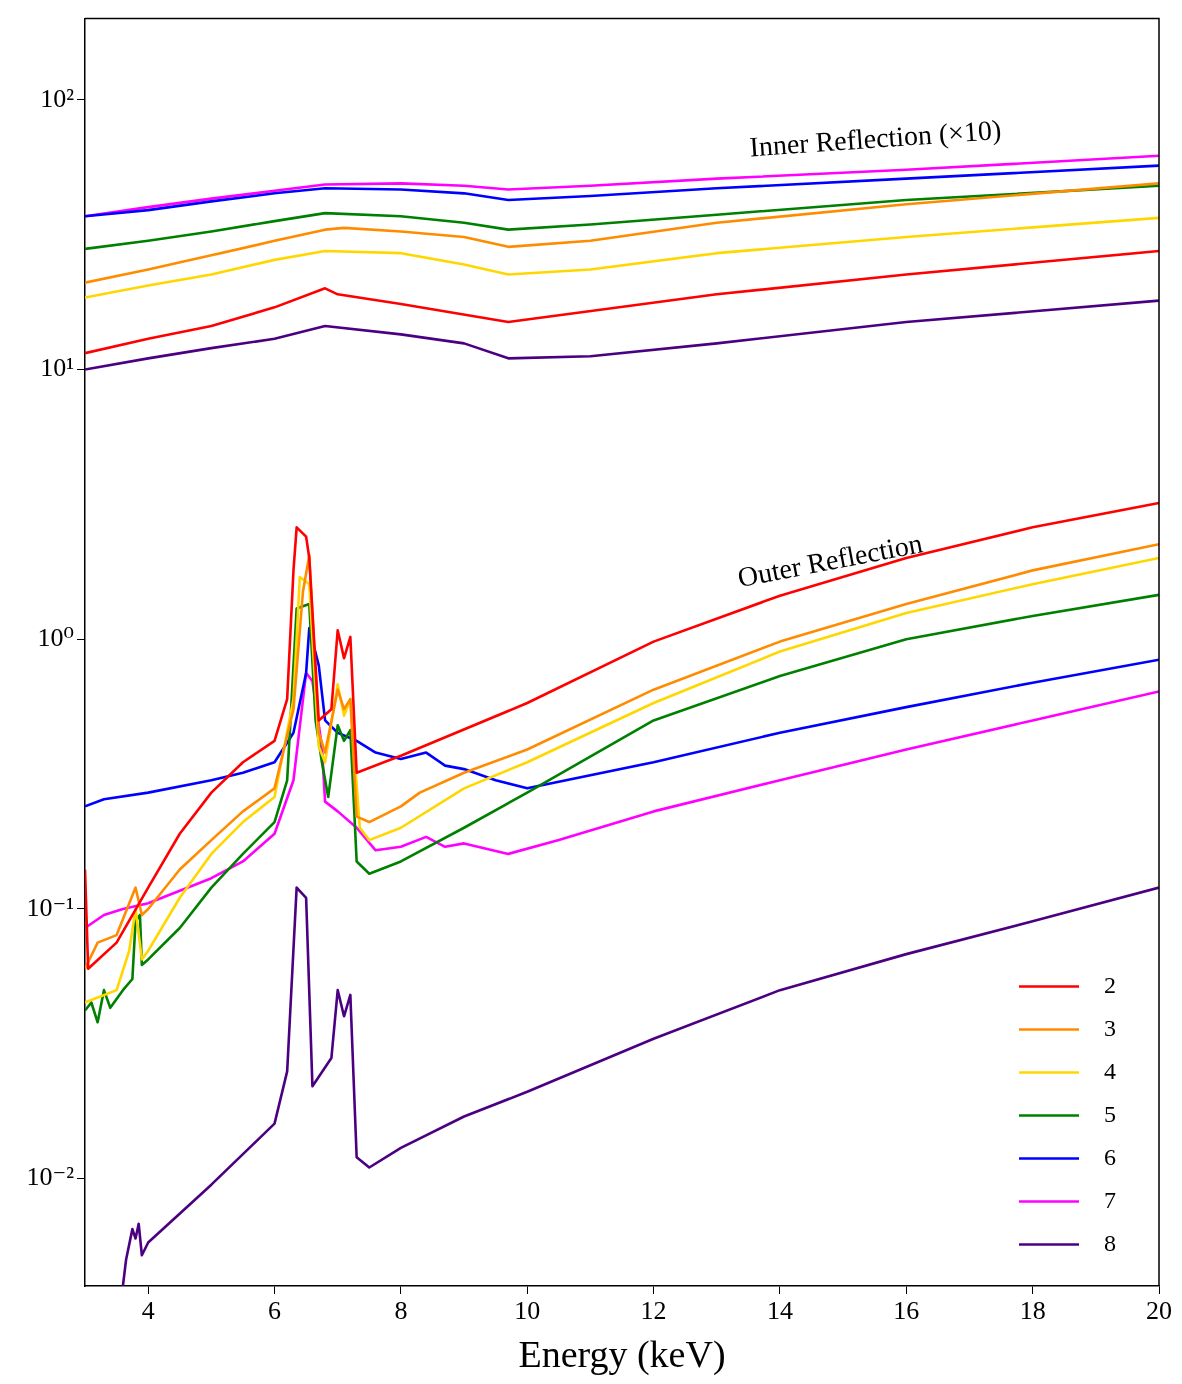 This screenshot has width=1182, height=1384. What do you see at coordinates (148, 1311) in the screenshot?
I see `x-tick-label: 4` at bounding box center [148, 1311].